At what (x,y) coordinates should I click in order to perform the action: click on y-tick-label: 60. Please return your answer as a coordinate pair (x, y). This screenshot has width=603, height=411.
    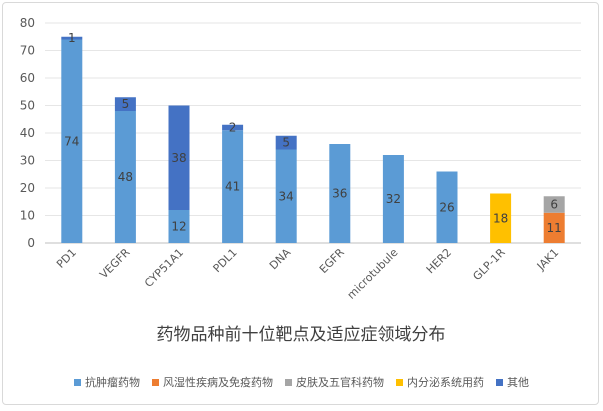
    Looking at the image, I should click on (27, 78).